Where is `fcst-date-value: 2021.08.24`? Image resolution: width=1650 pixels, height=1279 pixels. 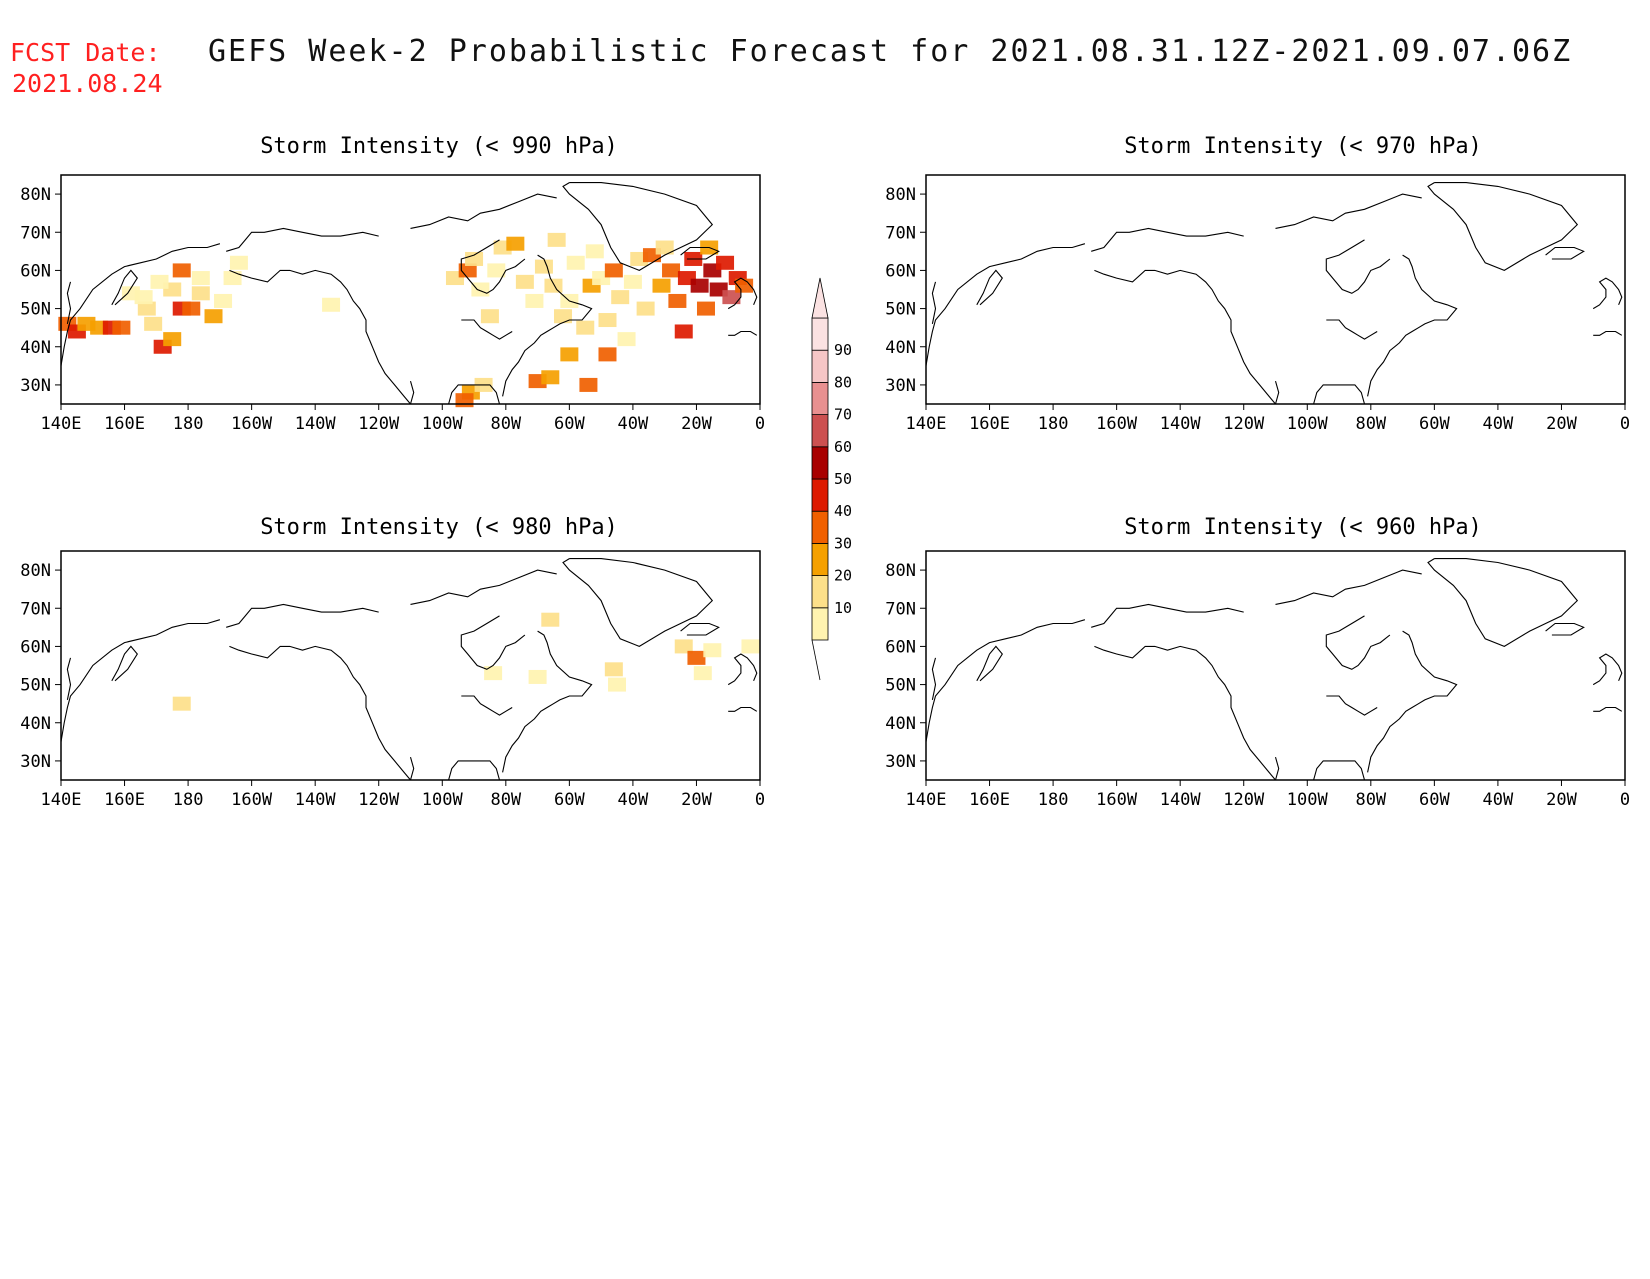
fcst-date-value: 2021.08.24 is located at coordinates (87, 83).